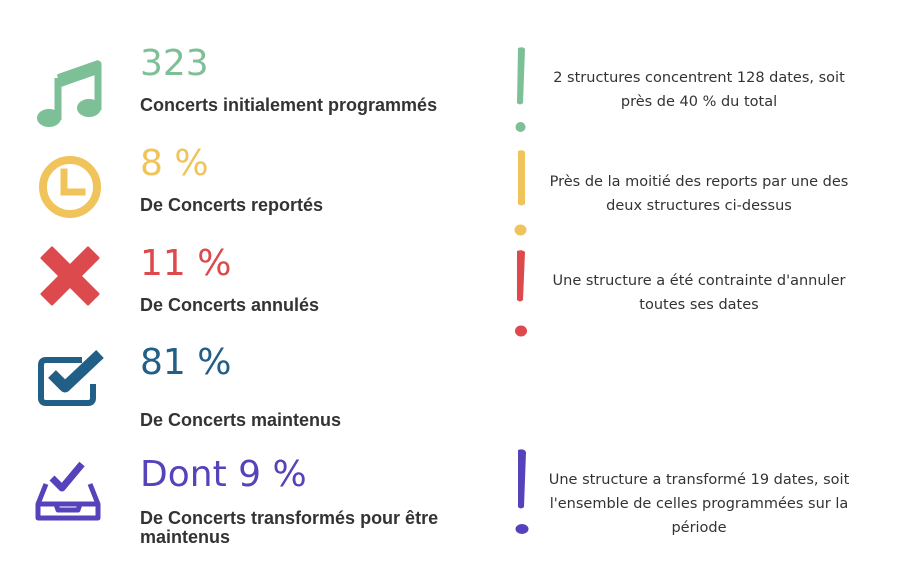  What do you see at coordinates (70, 496) in the screenshot?
I see `ballot-box-icon` at bounding box center [70, 496].